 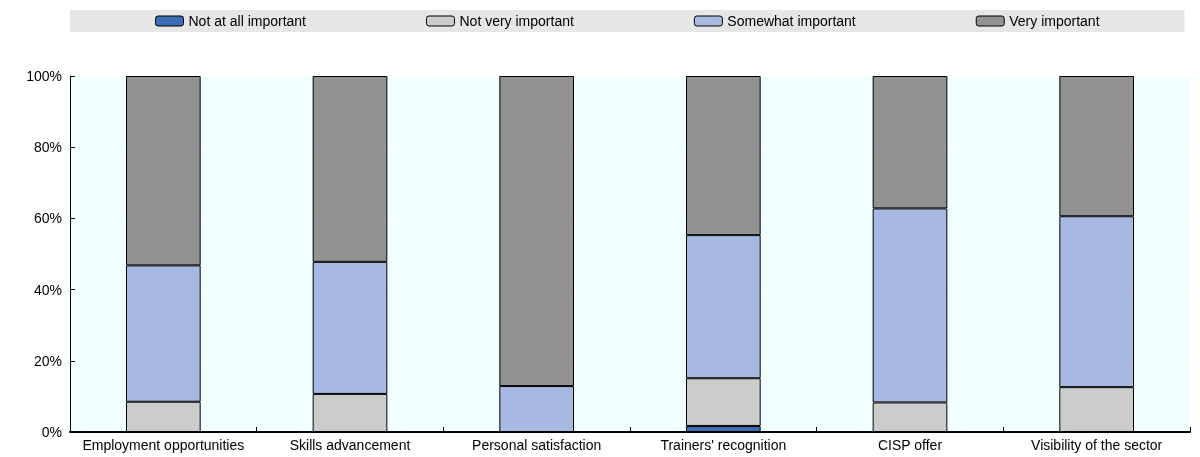 I want to click on y-tick-label: 20%, so click(x=47, y=360).